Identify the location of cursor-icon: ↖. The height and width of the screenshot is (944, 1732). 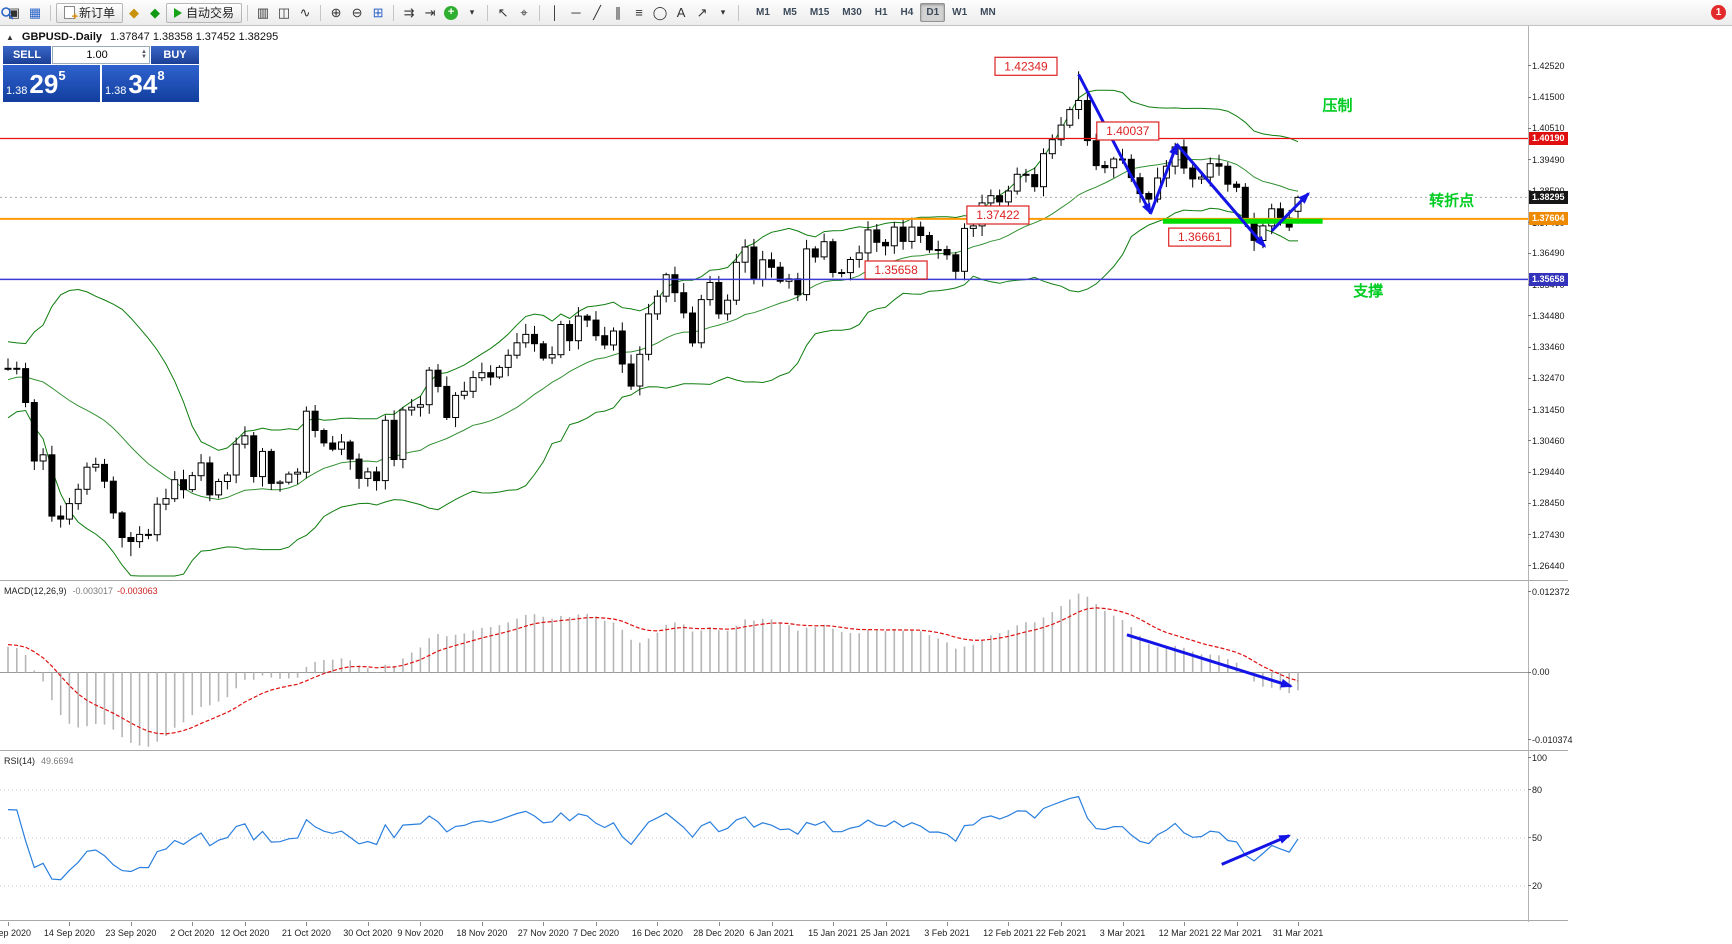
(503, 12).